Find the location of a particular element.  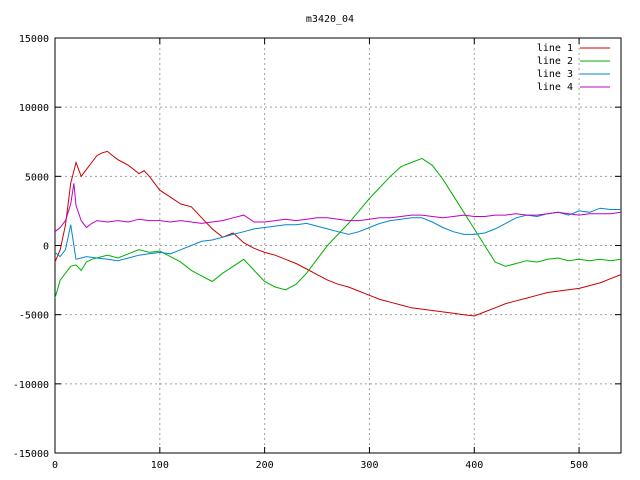

x-tick-label: 400 is located at coordinates (474, 465).